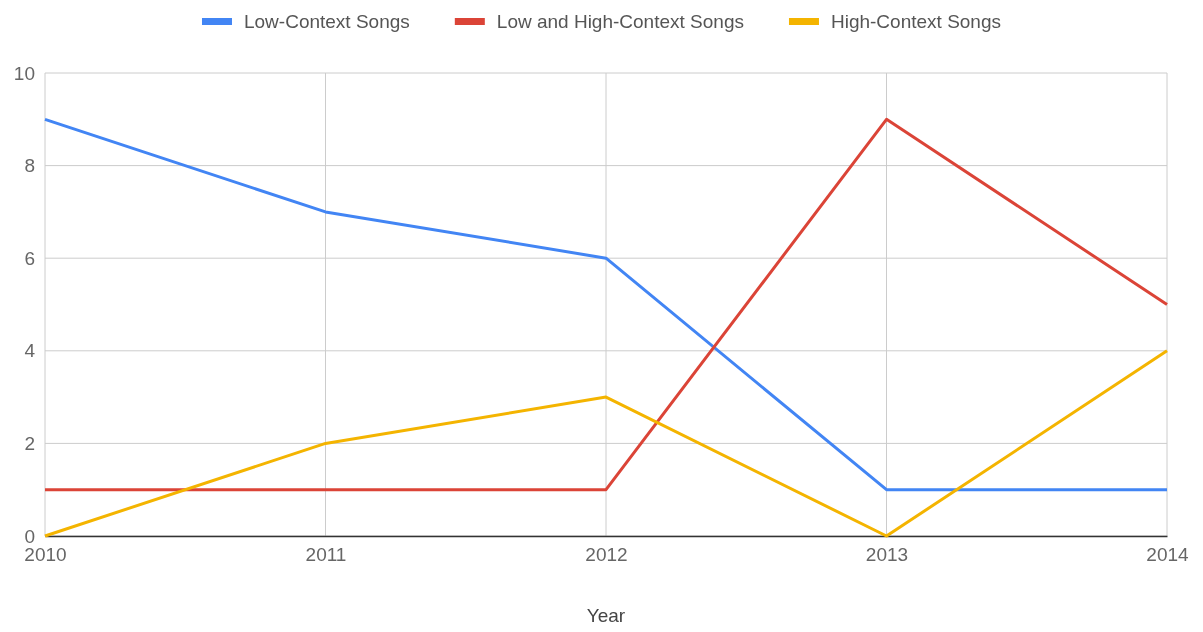 Image resolution: width=1203 pixels, height=632 pixels. Describe the element at coordinates (606, 555) in the screenshot. I see `x-tick-label: 2012` at that location.